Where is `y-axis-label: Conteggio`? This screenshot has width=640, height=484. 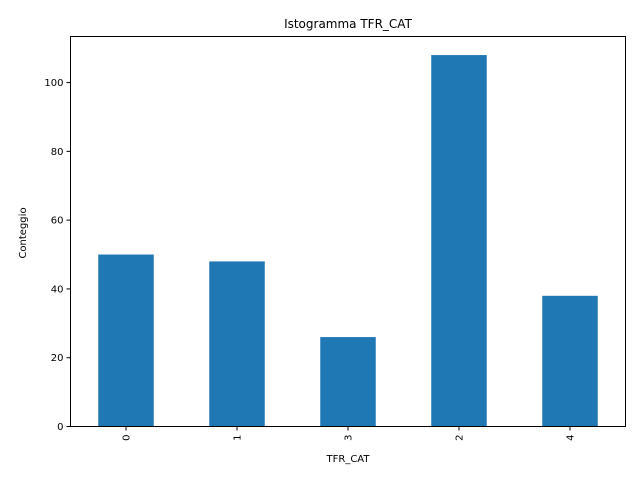 y-axis-label: Conteggio is located at coordinates (23, 232).